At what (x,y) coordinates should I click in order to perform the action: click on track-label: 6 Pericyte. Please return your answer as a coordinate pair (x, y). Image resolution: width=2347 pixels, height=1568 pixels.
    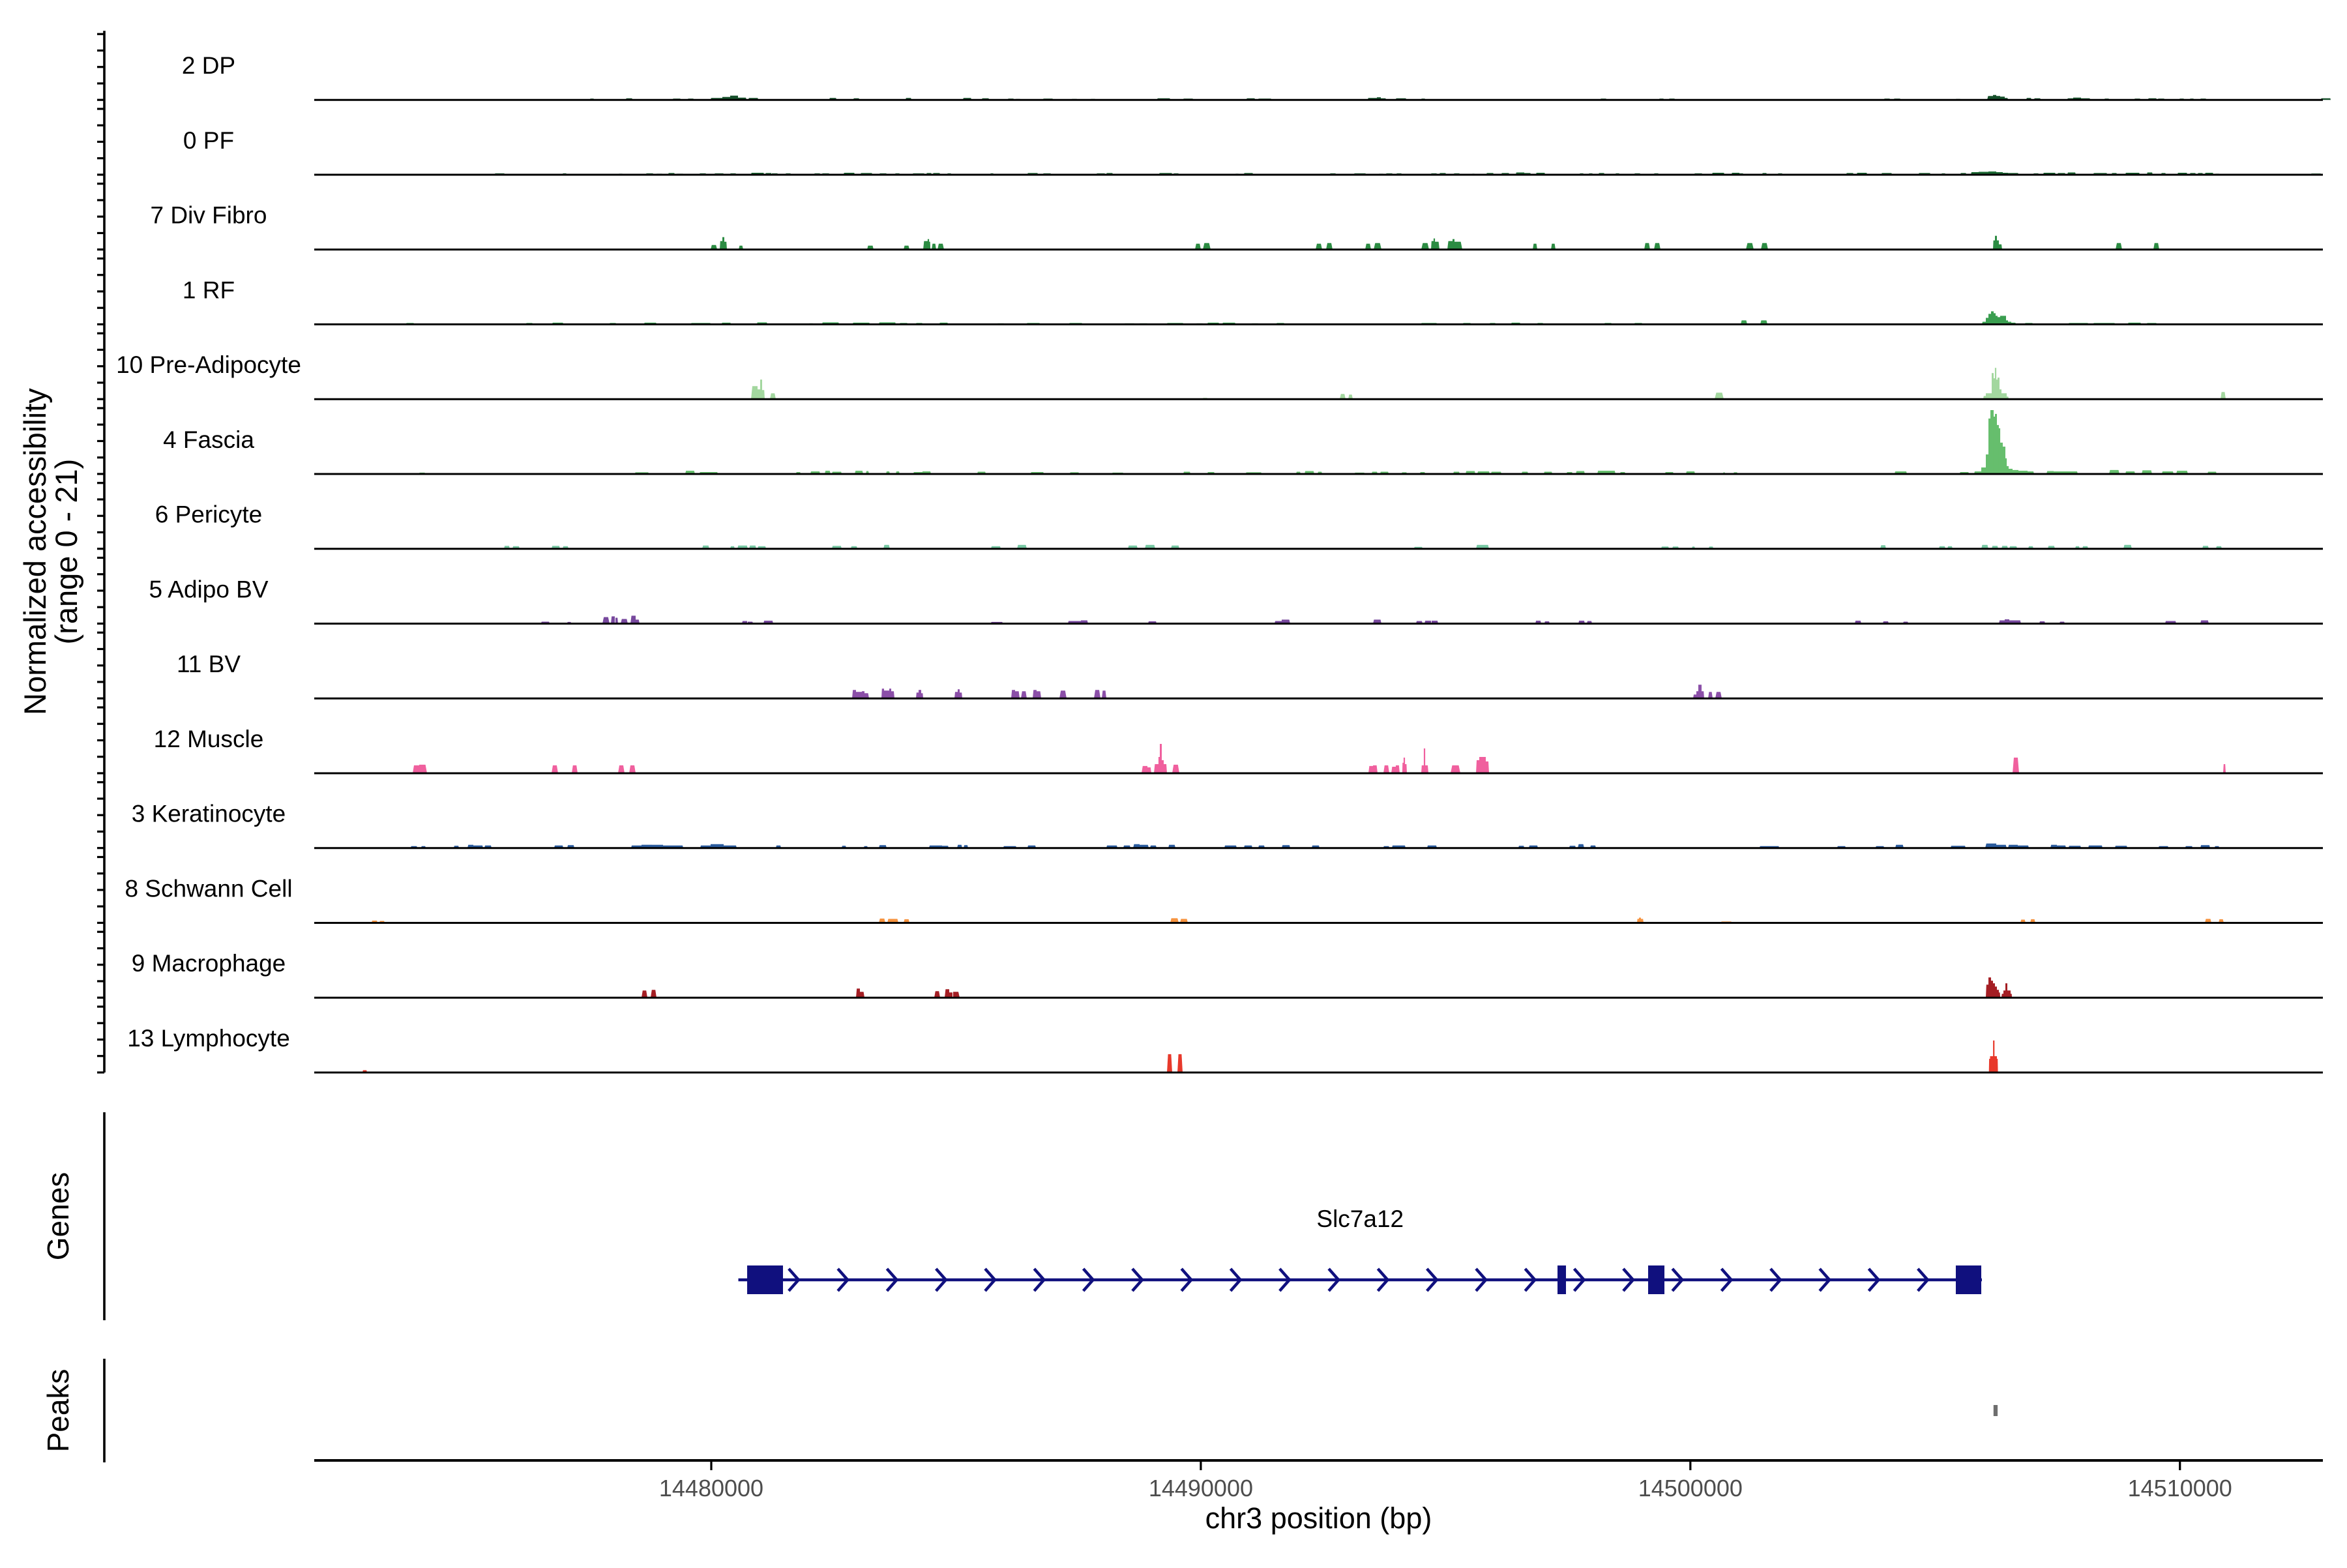
    Looking at the image, I should click on (209, 514).